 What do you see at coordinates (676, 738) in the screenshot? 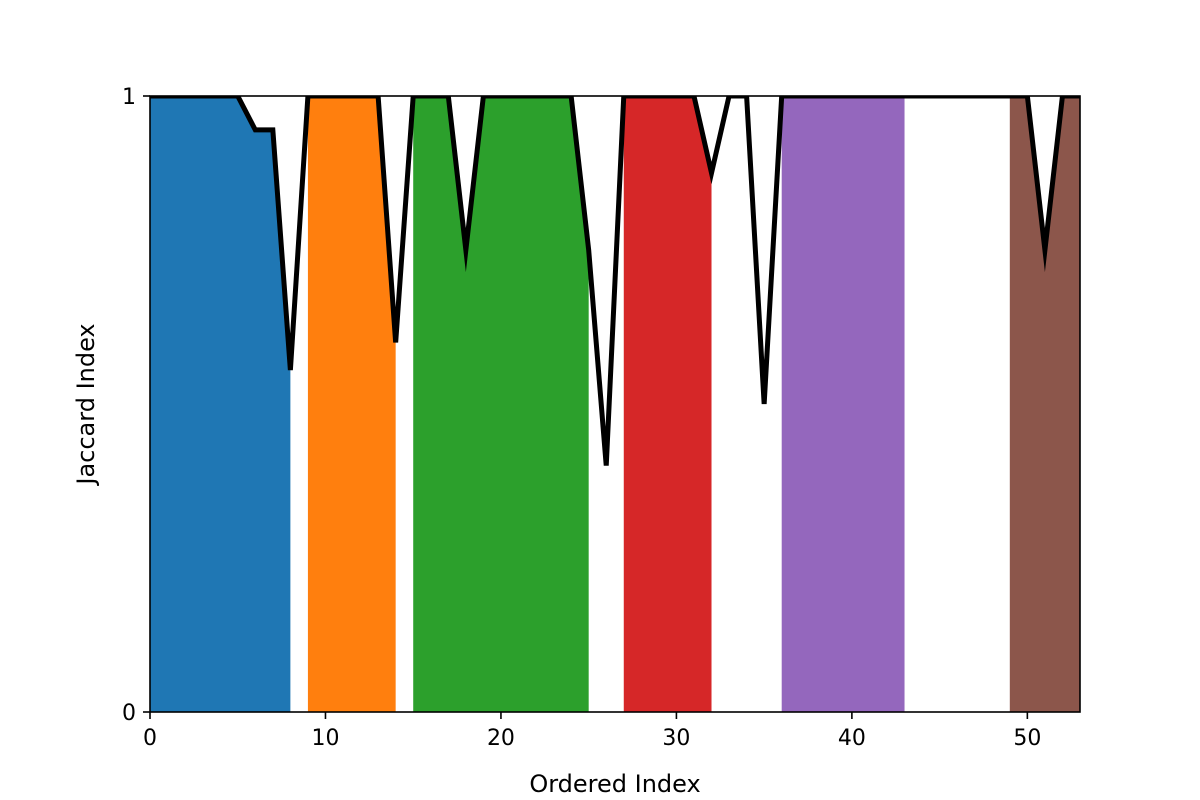
I see `x-tick-label: 30` at bounding box center [676, 738].